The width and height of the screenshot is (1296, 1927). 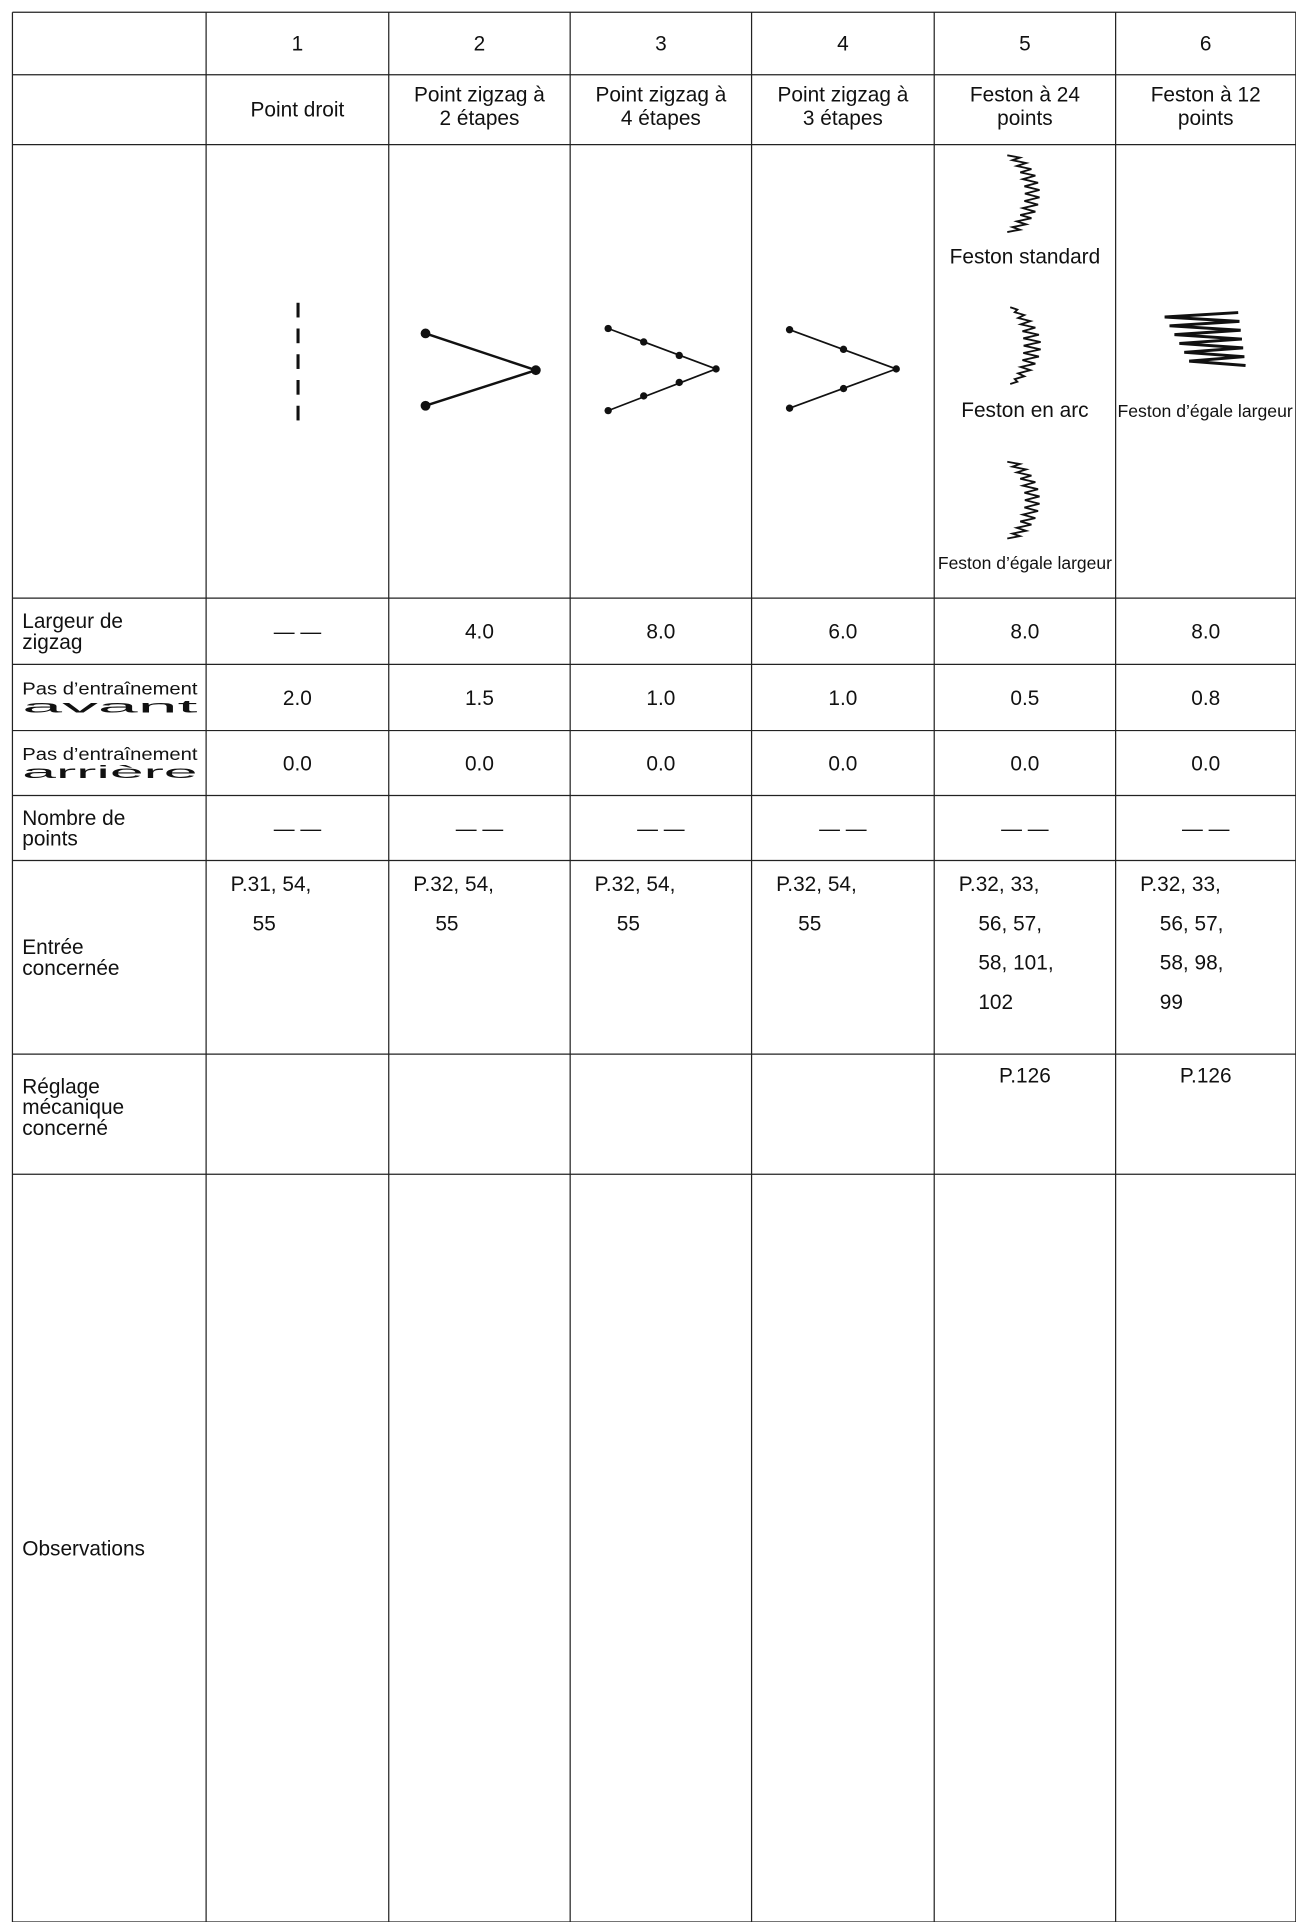 I want to click on row-label: points, so click(x=50, y=839).